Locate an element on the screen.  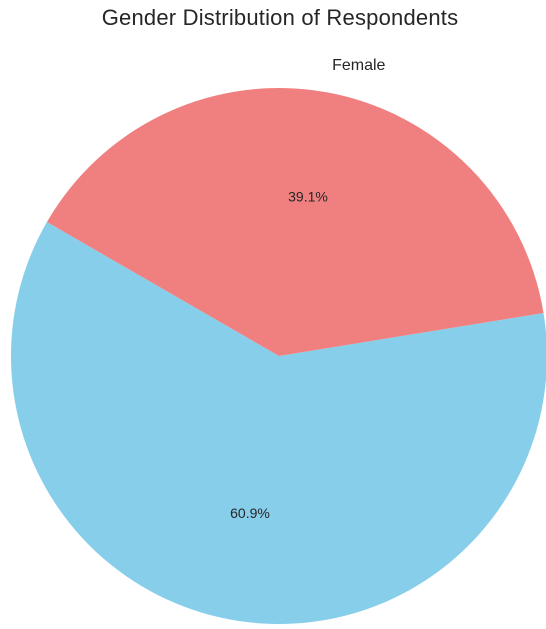
pie-category-label-female: Female is located at coordinates (358, 65).